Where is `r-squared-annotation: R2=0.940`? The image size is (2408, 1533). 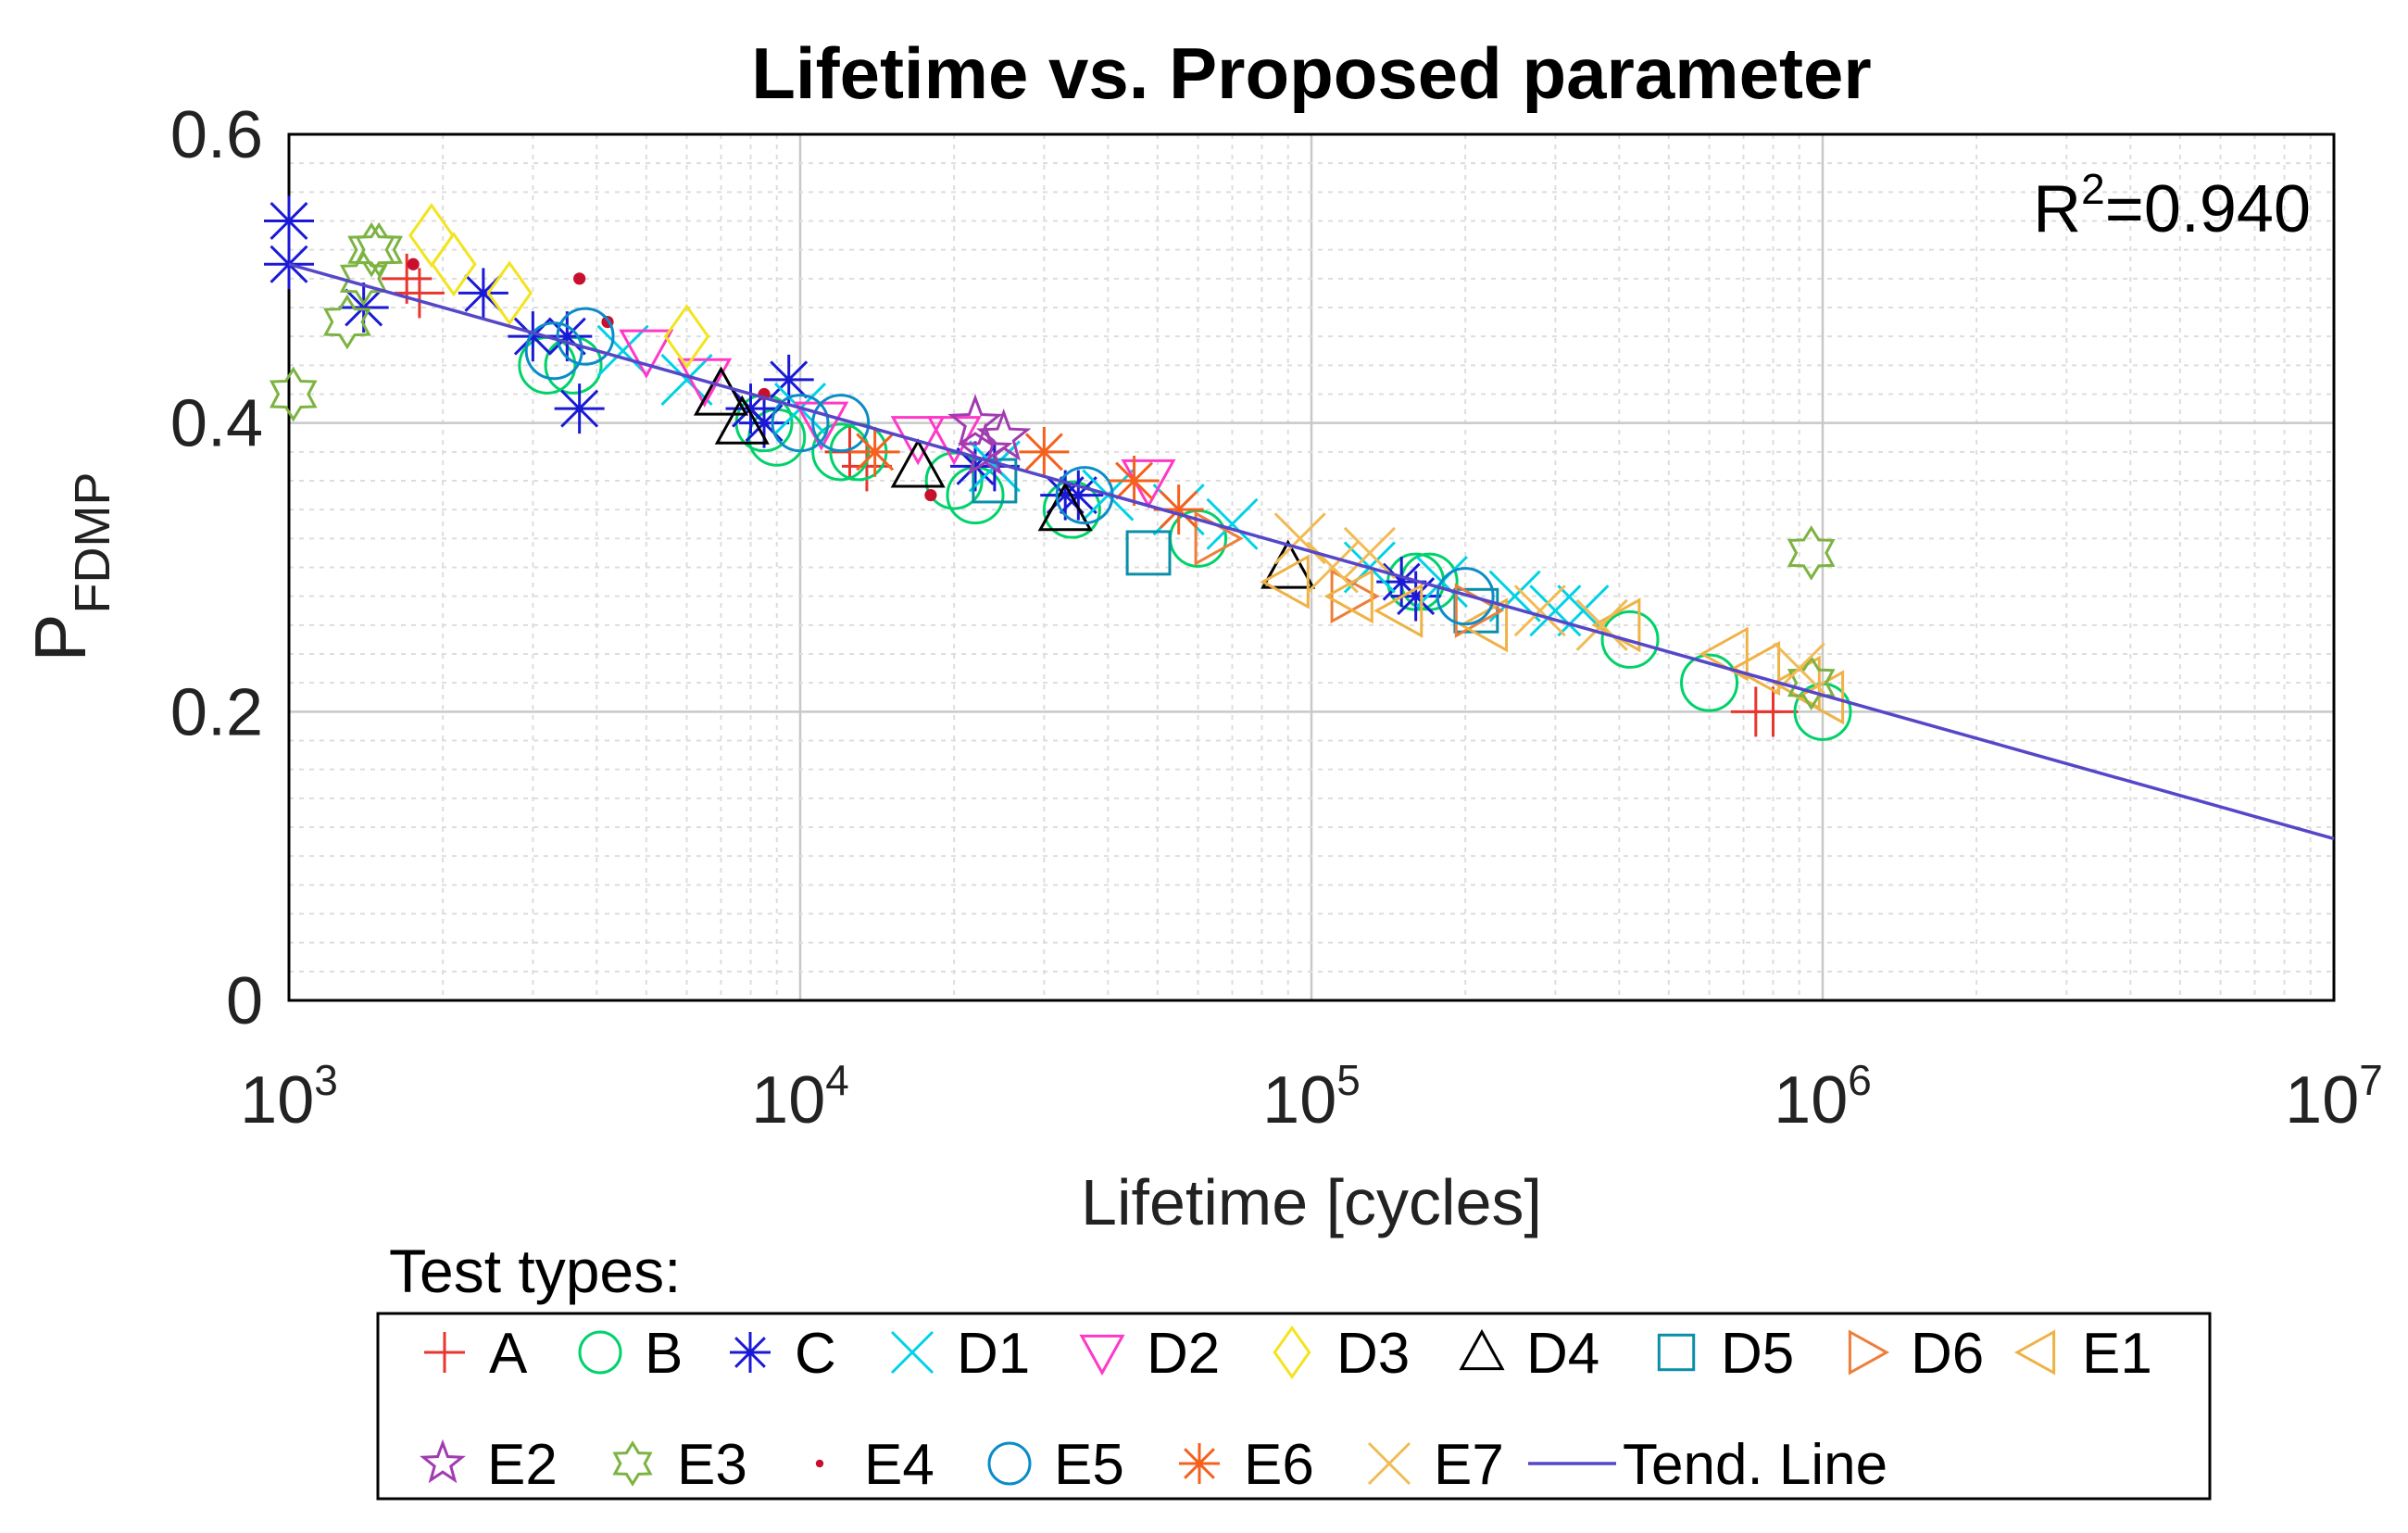
r-squared-annotation: R2=0.940 is located at coordinates (2172, 206).